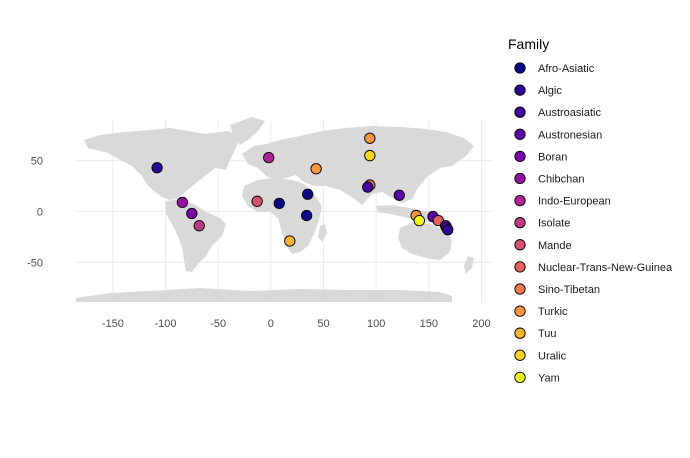 The image size is (690, 458). I want to click on legend-entry: Uralic, so click(540, 355).